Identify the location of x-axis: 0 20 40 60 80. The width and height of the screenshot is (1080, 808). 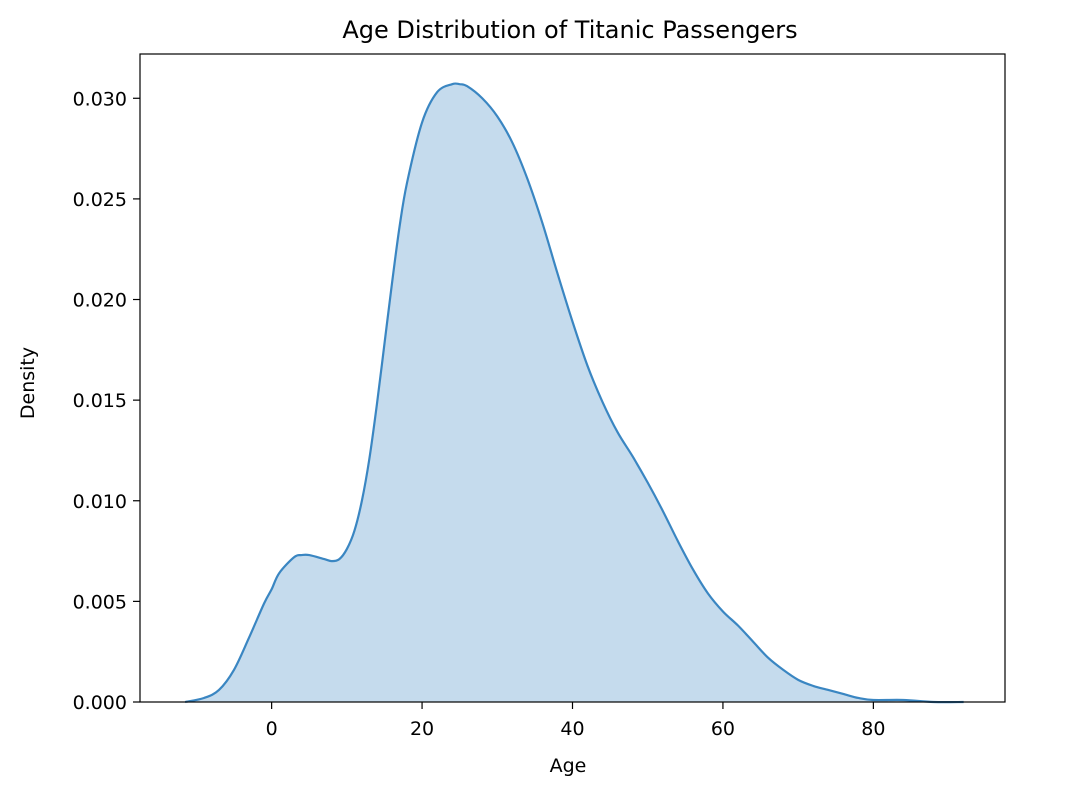
(575, 721).